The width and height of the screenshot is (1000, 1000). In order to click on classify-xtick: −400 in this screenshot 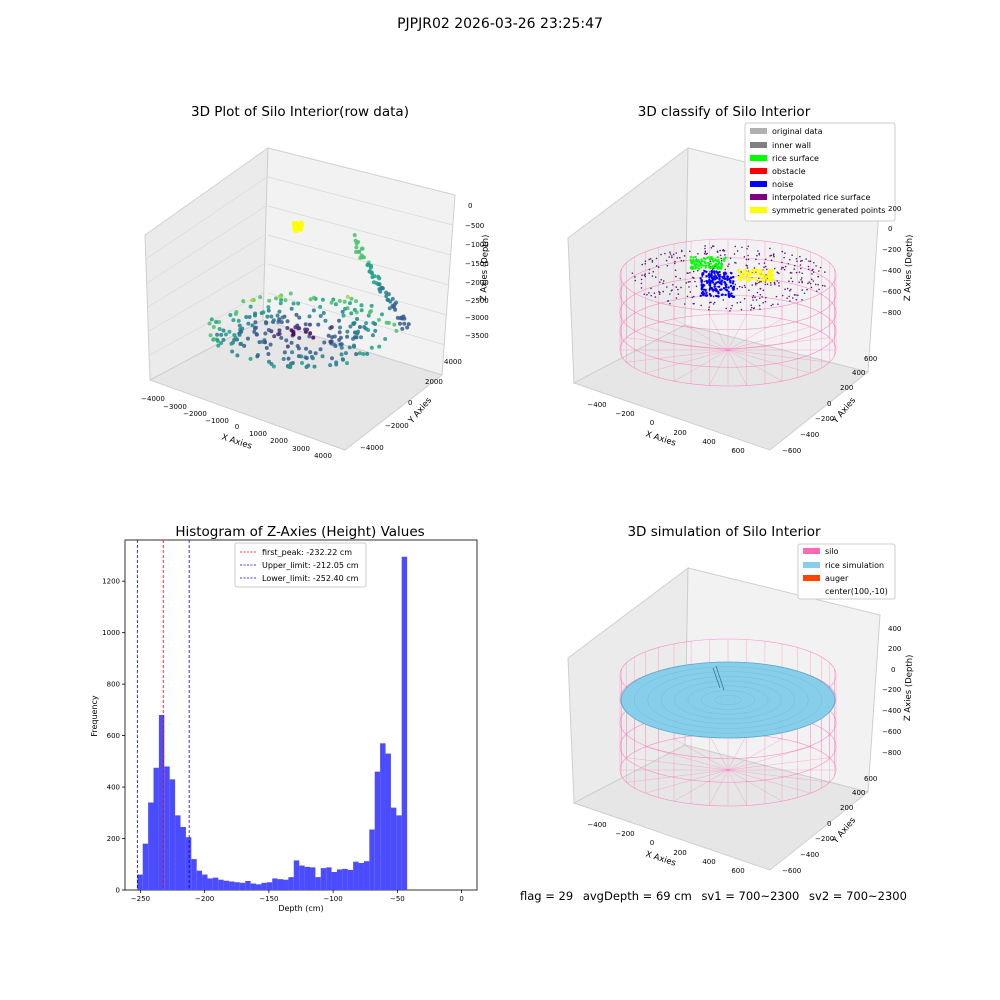, I will do `click(596, 405)`.